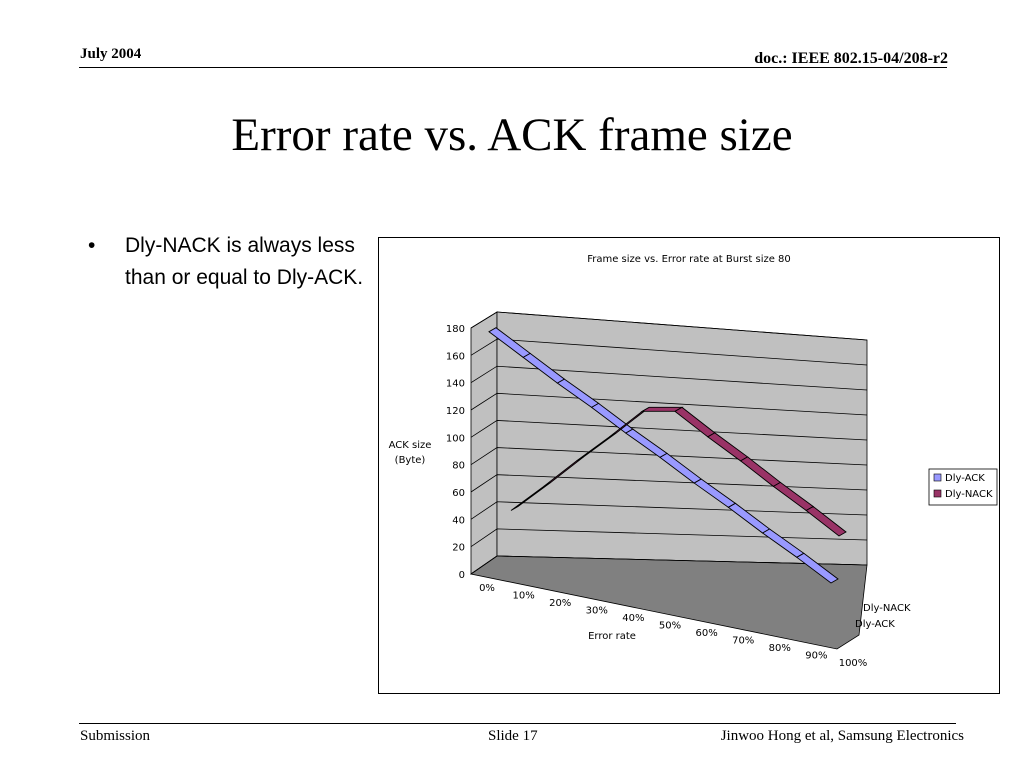 The width and height of the screenshot is (1024, 768). Describe the element at coordinates (842, 736) in the screenshot. I see `footer-author: Jinwoo Hong et al, Samsung Electronics` at that location.